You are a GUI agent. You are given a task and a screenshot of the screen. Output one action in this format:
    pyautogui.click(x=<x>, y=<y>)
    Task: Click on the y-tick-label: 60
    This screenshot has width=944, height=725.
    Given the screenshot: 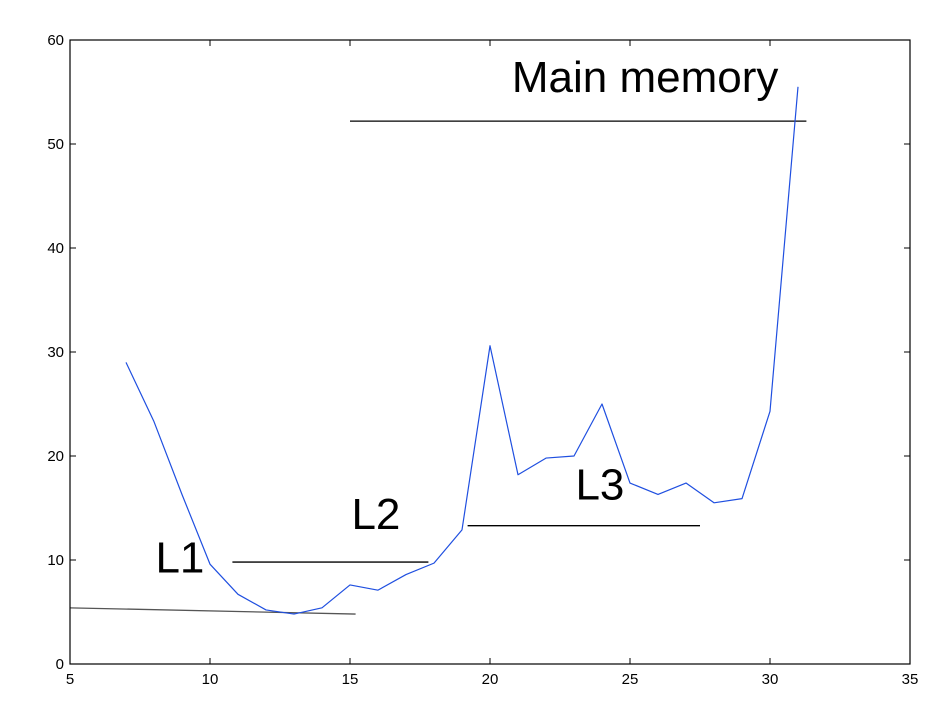 What is the action you would take?
    pyautogui.click(x=55, y=40)
    